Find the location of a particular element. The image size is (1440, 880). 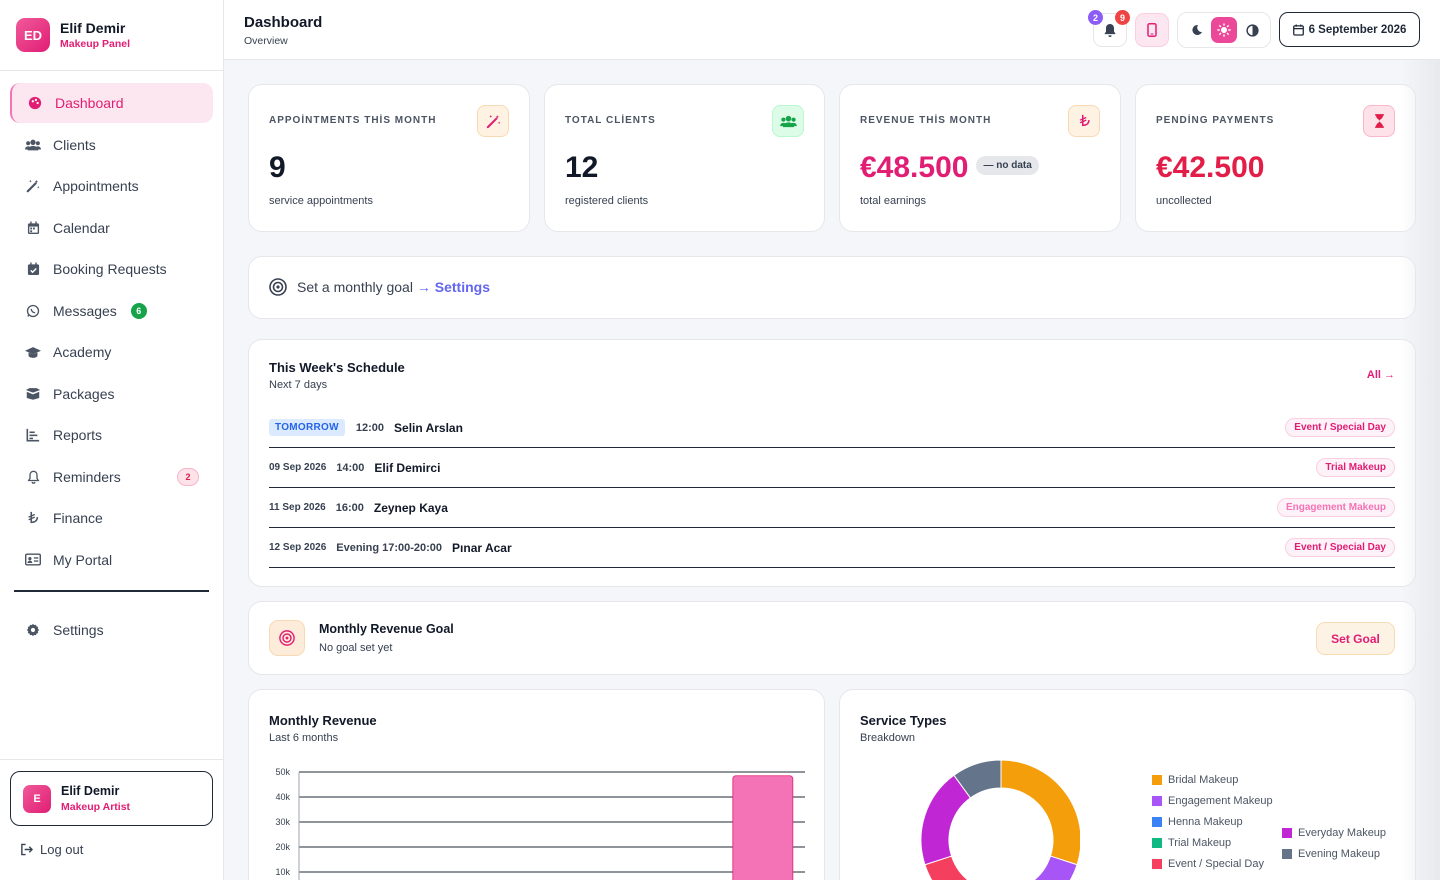

calendar-check-icon is located at coordinates (33, 269).